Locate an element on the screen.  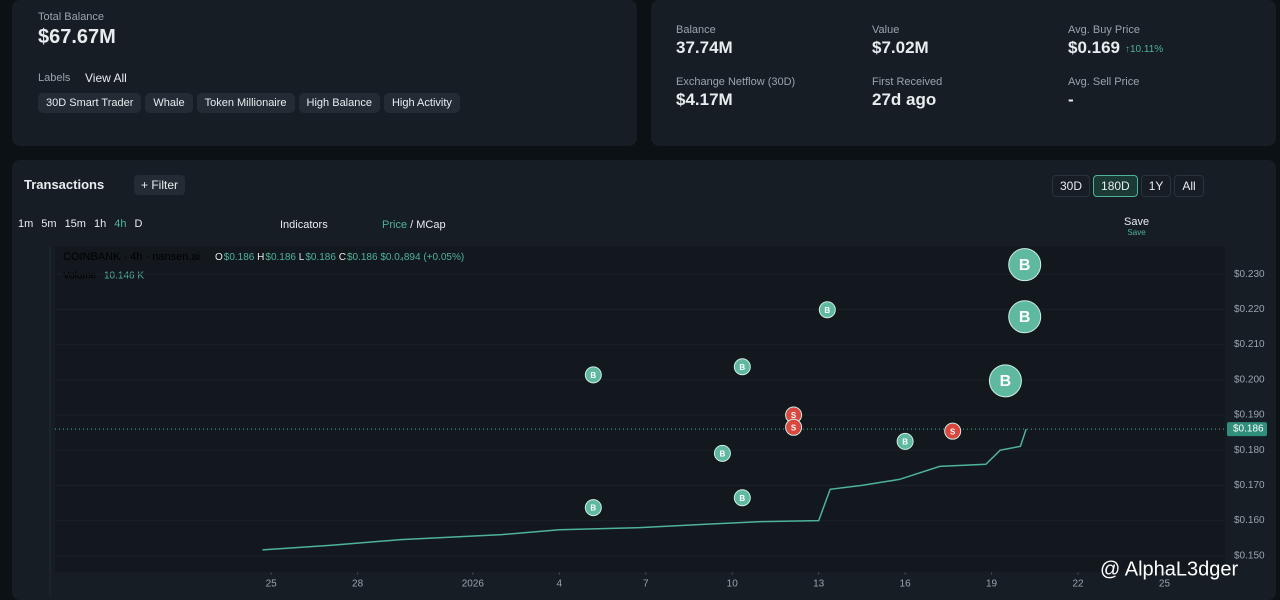
x-tick-label: 7 is located at coordinates (646, 584).